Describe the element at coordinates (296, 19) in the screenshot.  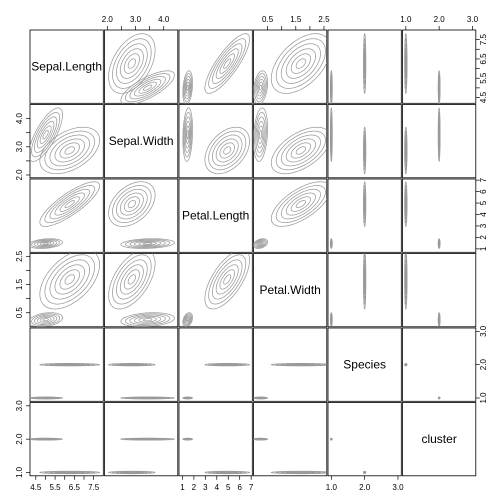
I see `x-tick-label-petal-width: 1.5` at that location.